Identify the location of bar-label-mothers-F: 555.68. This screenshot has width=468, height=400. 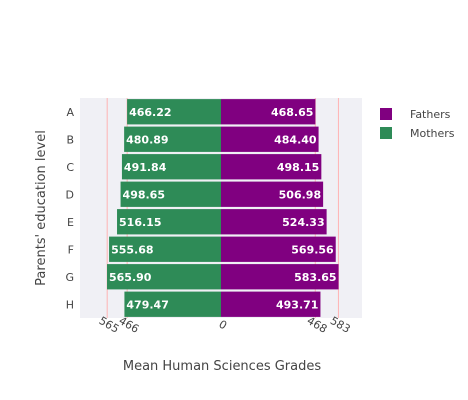
(132, 249).